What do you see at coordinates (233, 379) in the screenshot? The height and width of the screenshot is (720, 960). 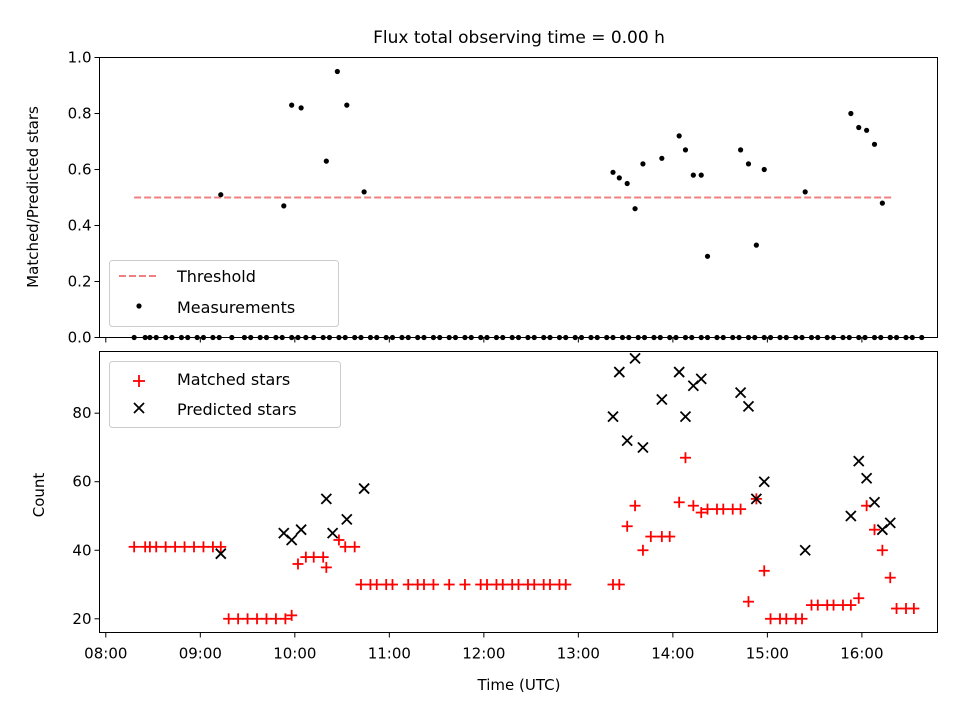 I see `legend-matched-label: Matched stars` at bounding box center [233, 379].